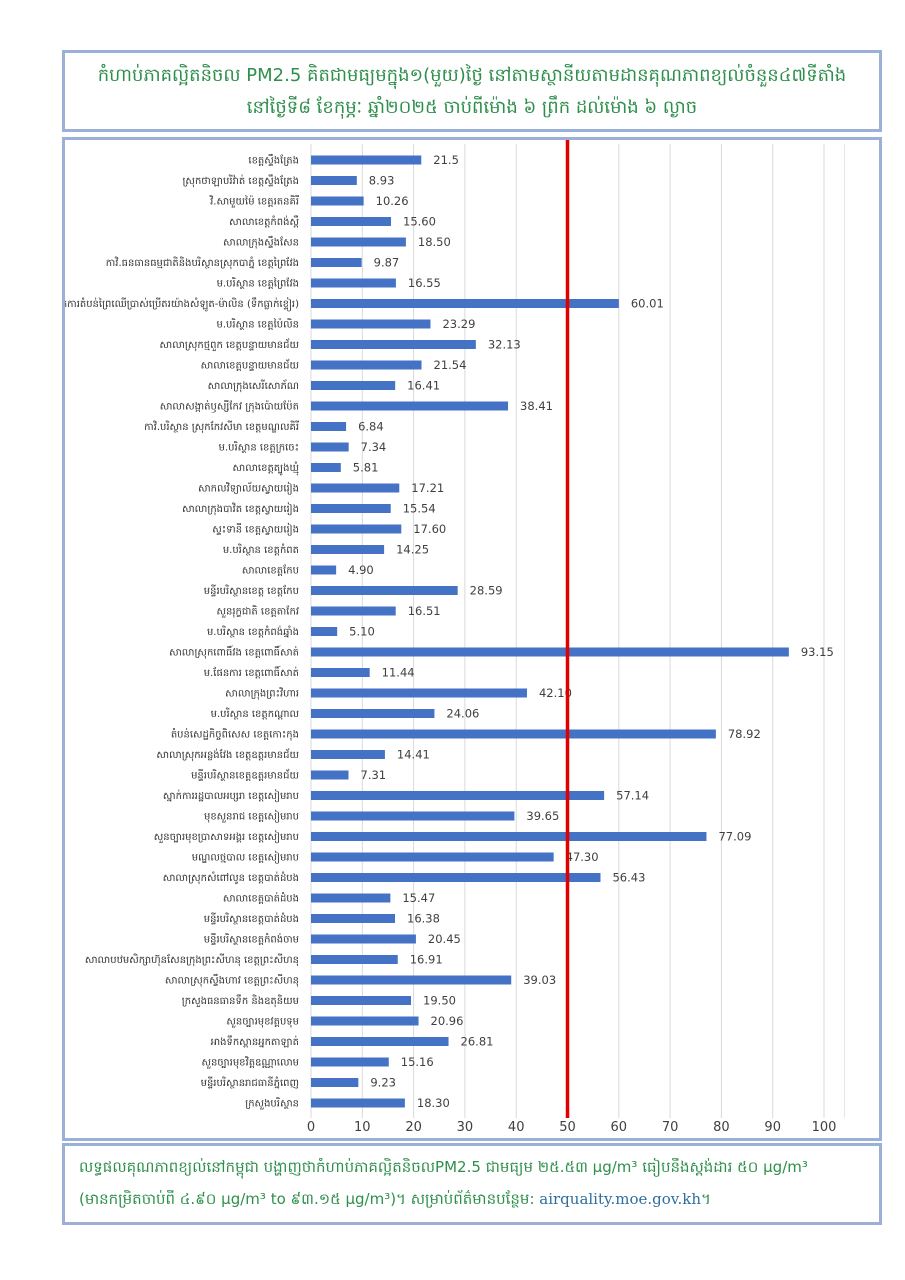 The image size is (905, 1280). What do you see at coordinates (444, 939) in the screenshot?
I see `value-label-38: 20.45` at bounding box center [444, 939].